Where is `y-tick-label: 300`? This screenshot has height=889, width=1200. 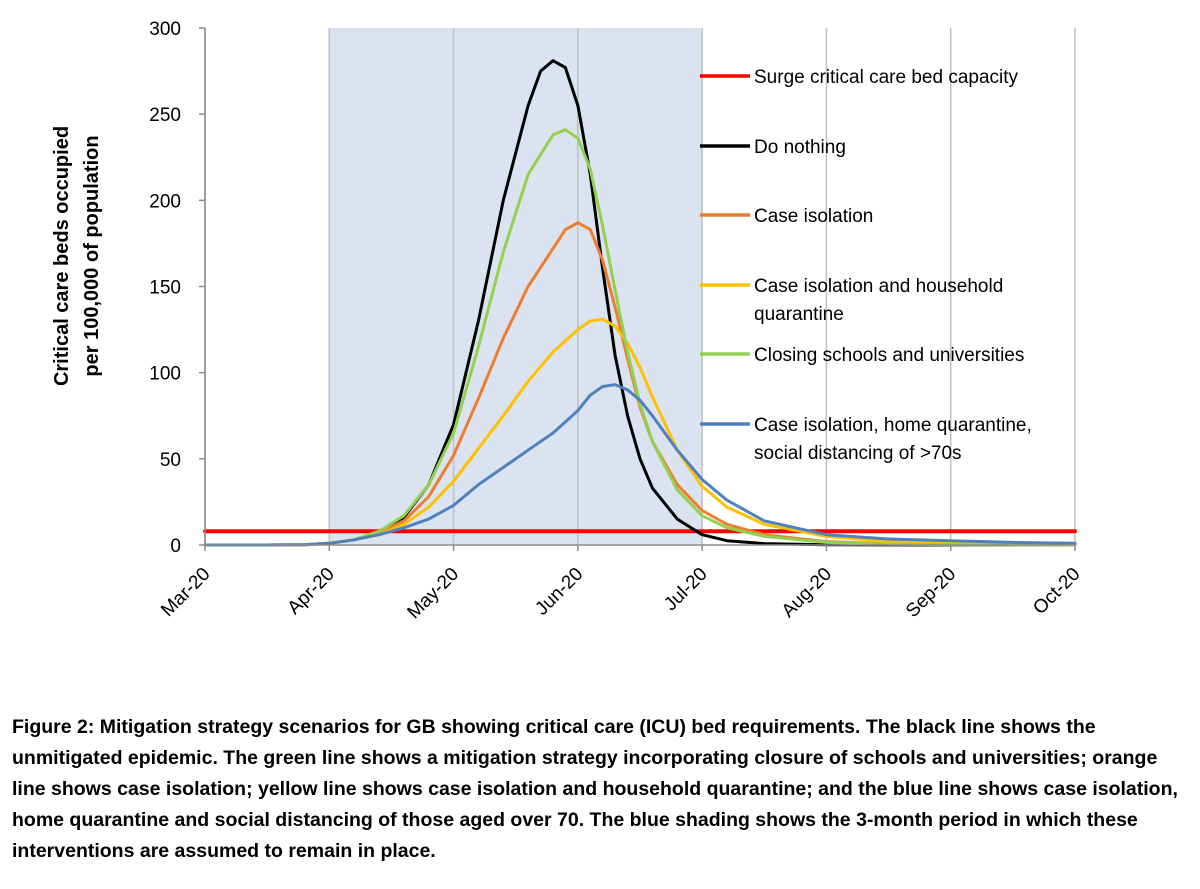 y-tick-label: 300 is located at coordinates (165, 29).